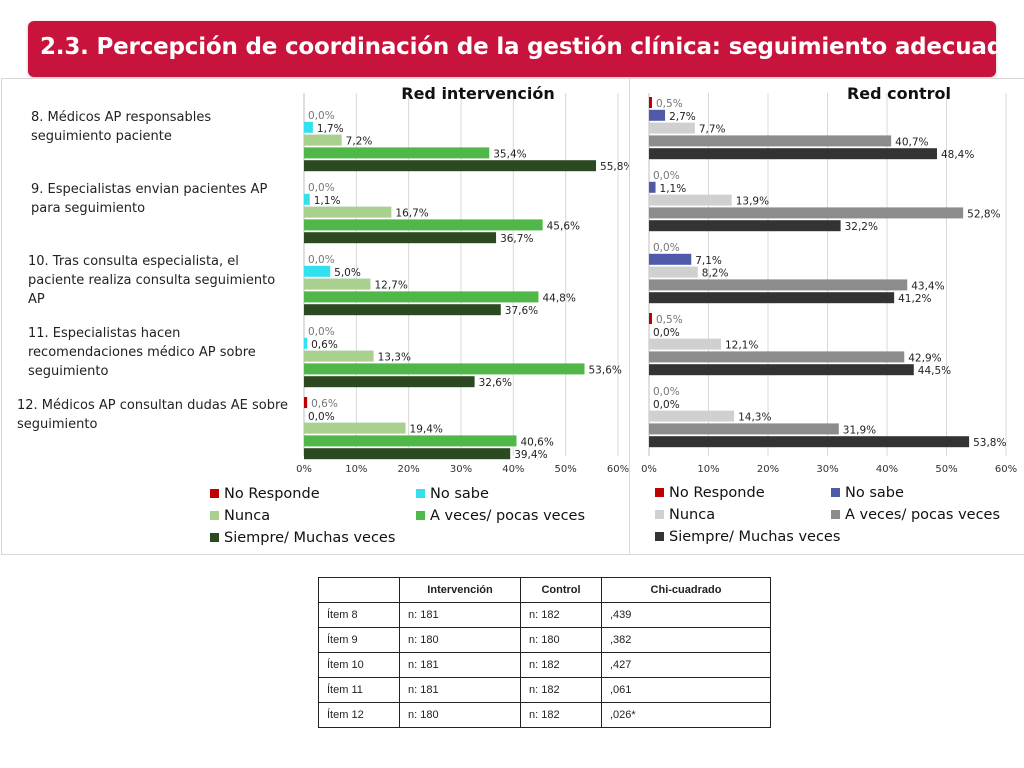 The height and width of the screenshot is (768, 1024). What do you see at coordinates (741, 346) in the screenshot?
I see `data-label: 12,1%` at bounding box center [741, 346].